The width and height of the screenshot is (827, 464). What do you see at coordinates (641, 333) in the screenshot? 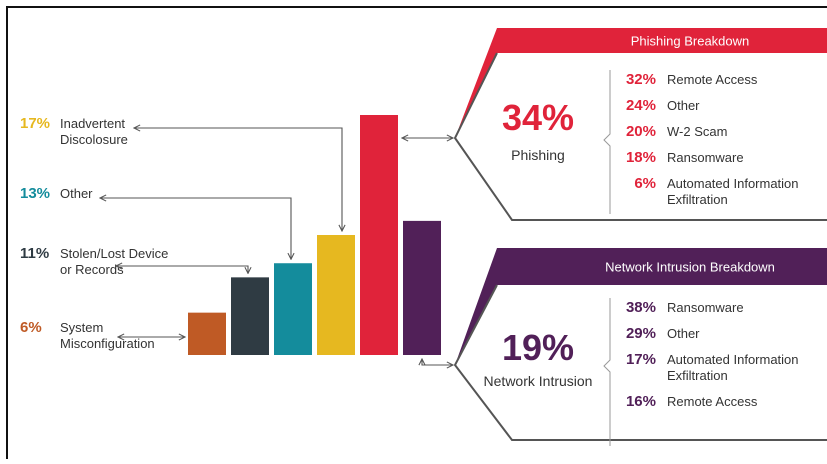
I see `item-pct-intrusion: 29%` at bounding box center [641, 333].